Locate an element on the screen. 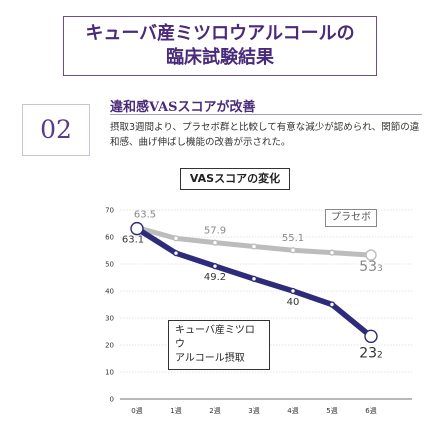 Image resolution: width=438 pixels, height=430 pixels. x-tick-label: 5週 is located at coordinates (331, 410).